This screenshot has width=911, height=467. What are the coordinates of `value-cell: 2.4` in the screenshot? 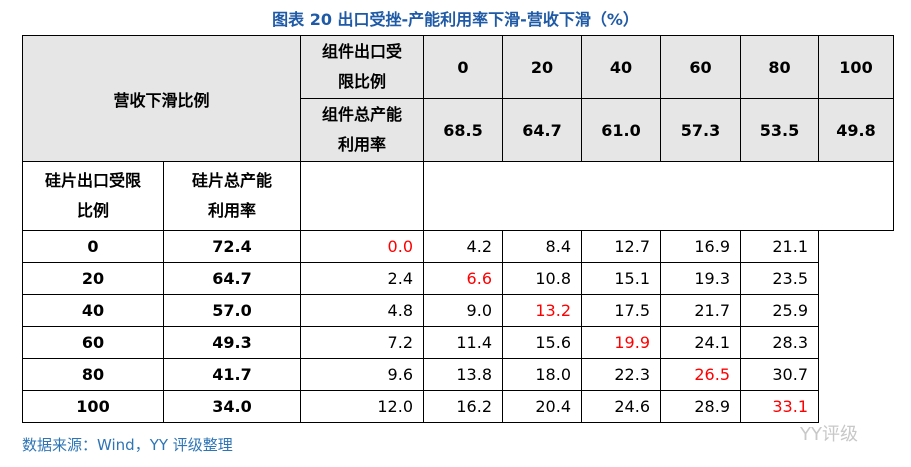 It's located at (362, 278).